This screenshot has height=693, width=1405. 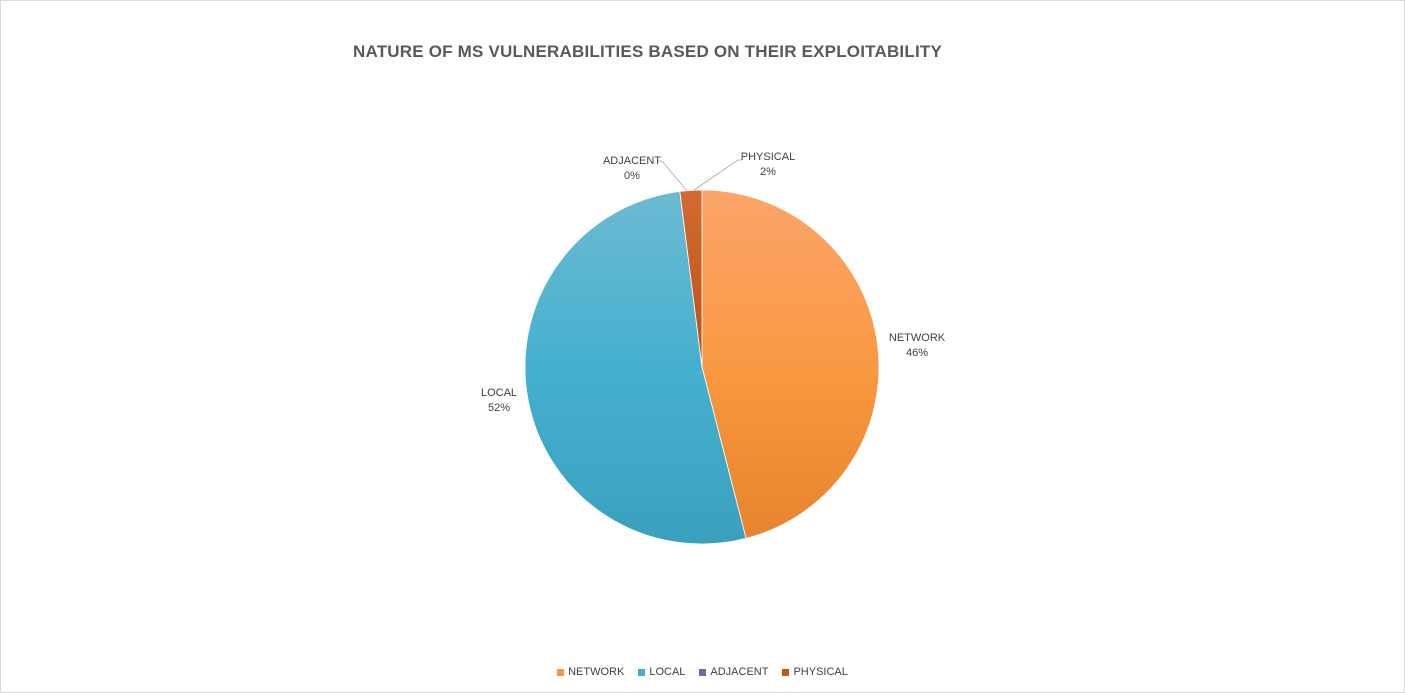 I want to click on legend-label-network: NETWORK, so click(x=596, y=672).